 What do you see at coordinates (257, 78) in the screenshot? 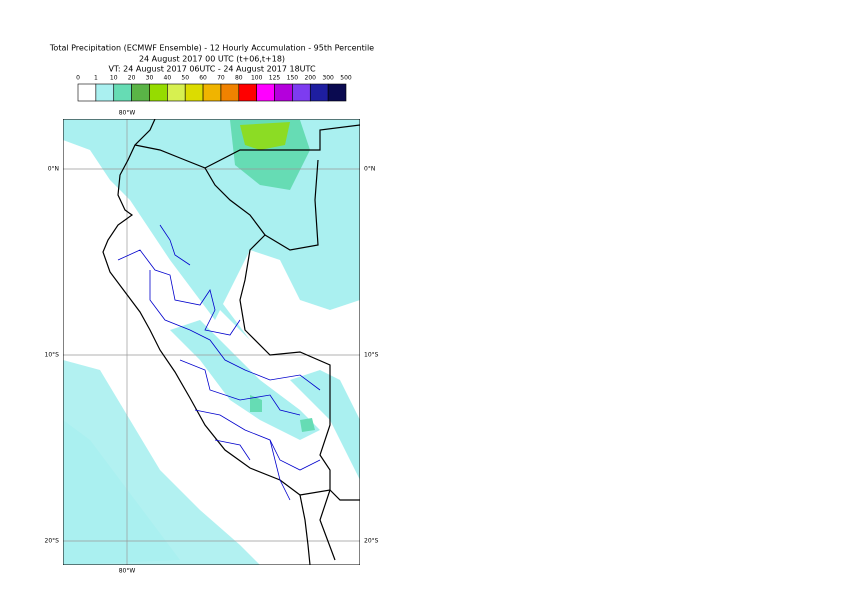
I see `legend-label: 100` at bounding box center [257, 78].